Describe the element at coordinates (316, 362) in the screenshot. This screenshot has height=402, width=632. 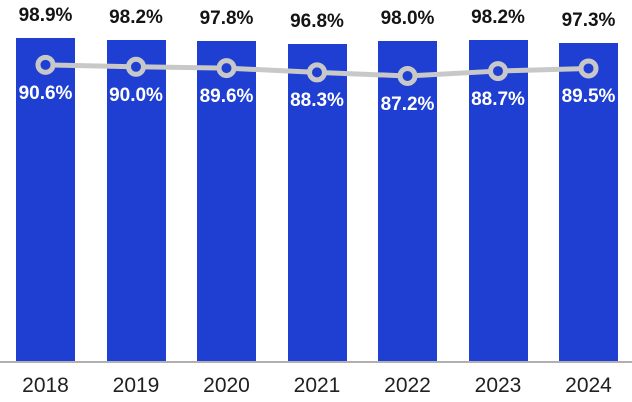
I see `x-axis-line` at that location.